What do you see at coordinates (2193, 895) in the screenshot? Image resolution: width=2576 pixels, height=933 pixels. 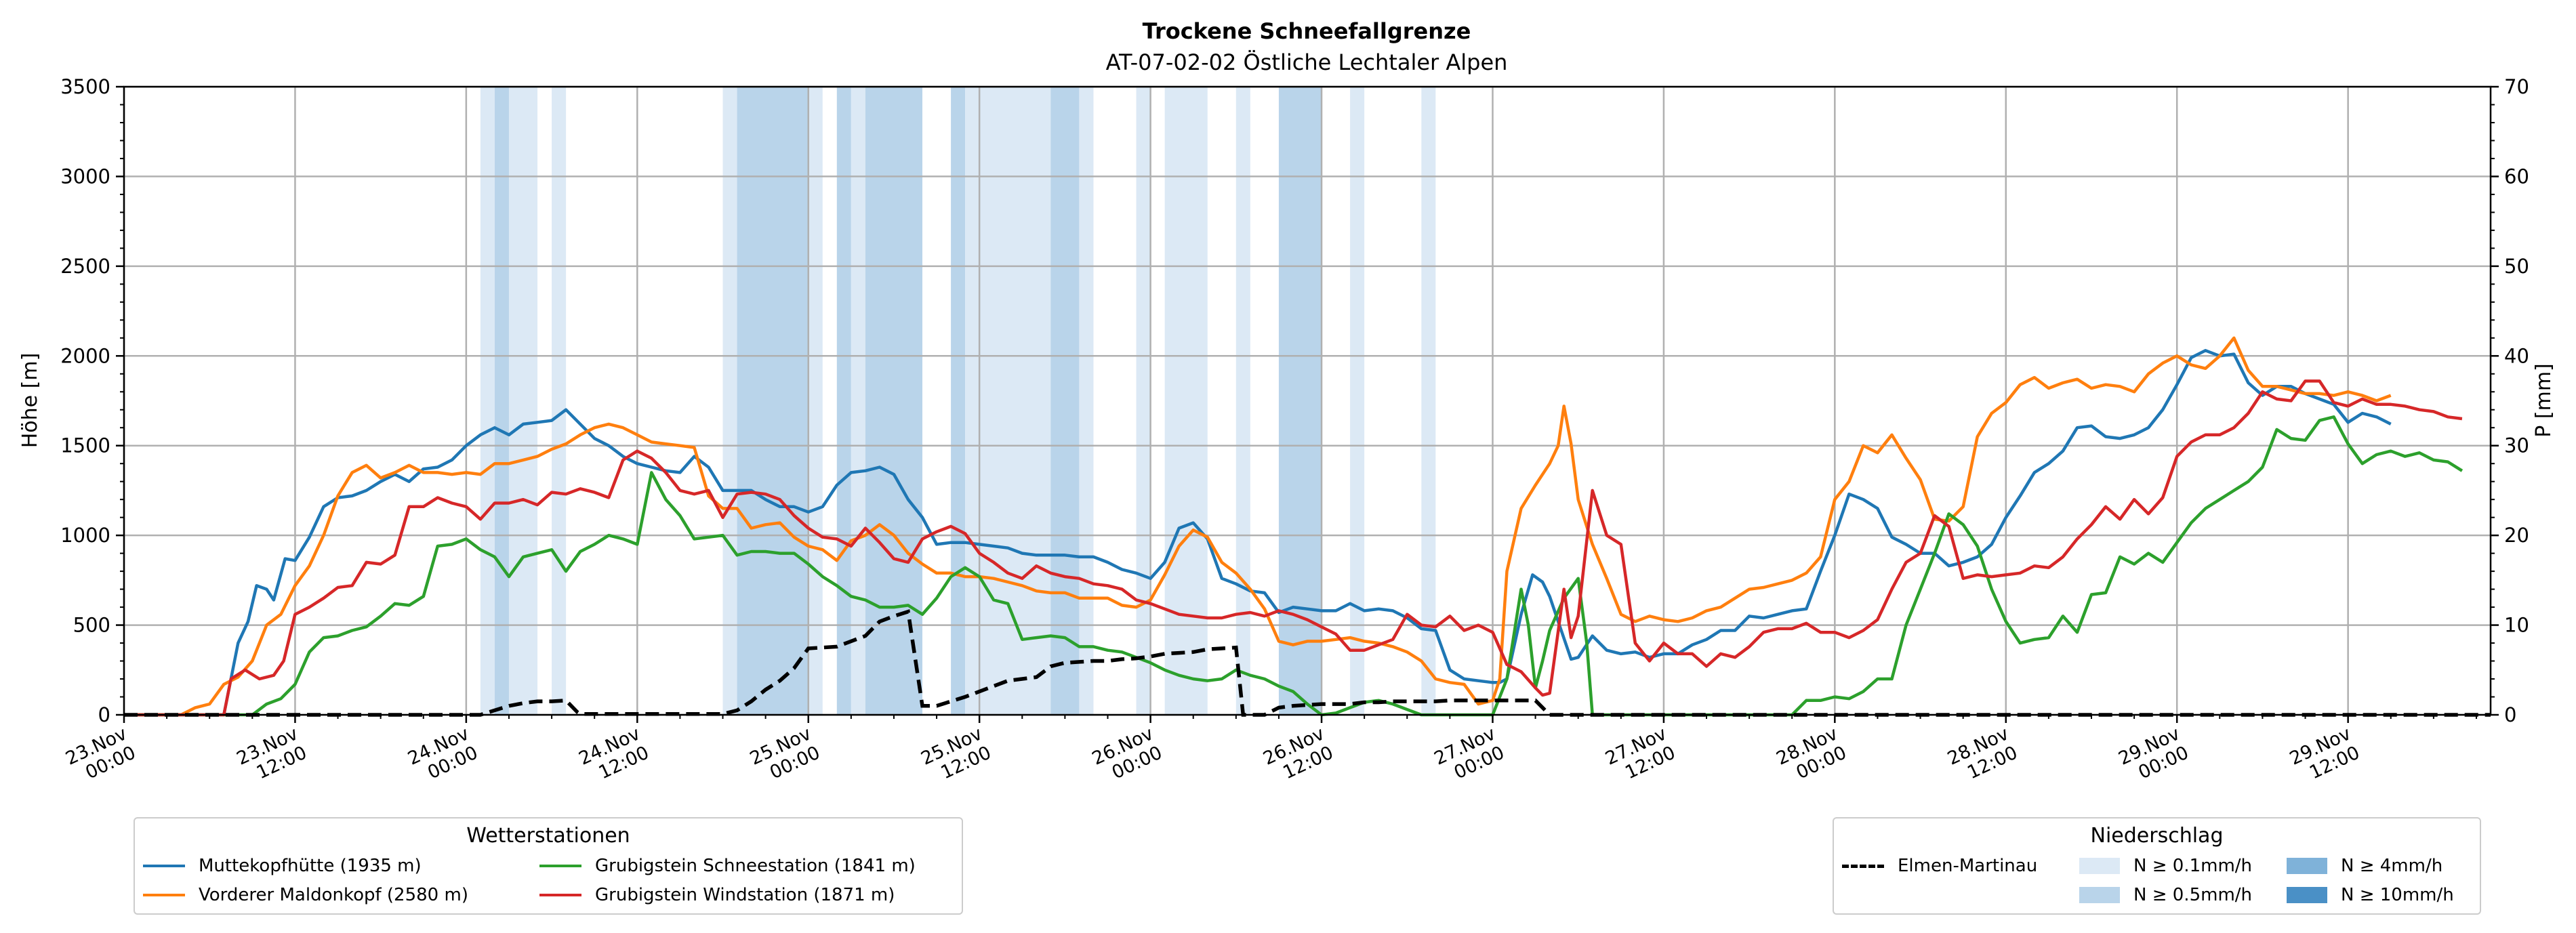 I see `legend-label: N ≥ 0.5mm/h` at bounding box center [2193, 895].